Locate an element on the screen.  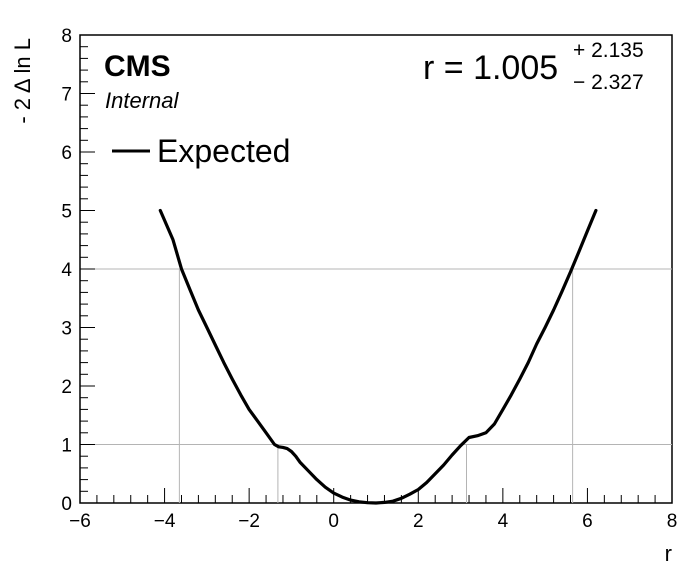
y-tick-label: 6 is located at coordinates (66, 153).